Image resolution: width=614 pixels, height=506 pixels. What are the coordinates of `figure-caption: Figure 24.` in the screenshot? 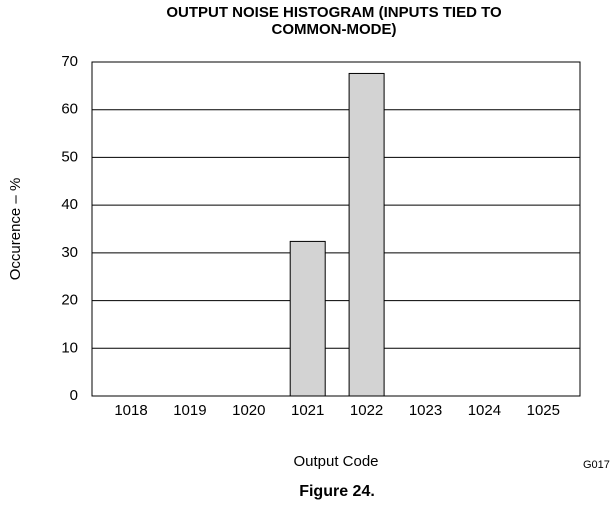 It's located at (337, 491).